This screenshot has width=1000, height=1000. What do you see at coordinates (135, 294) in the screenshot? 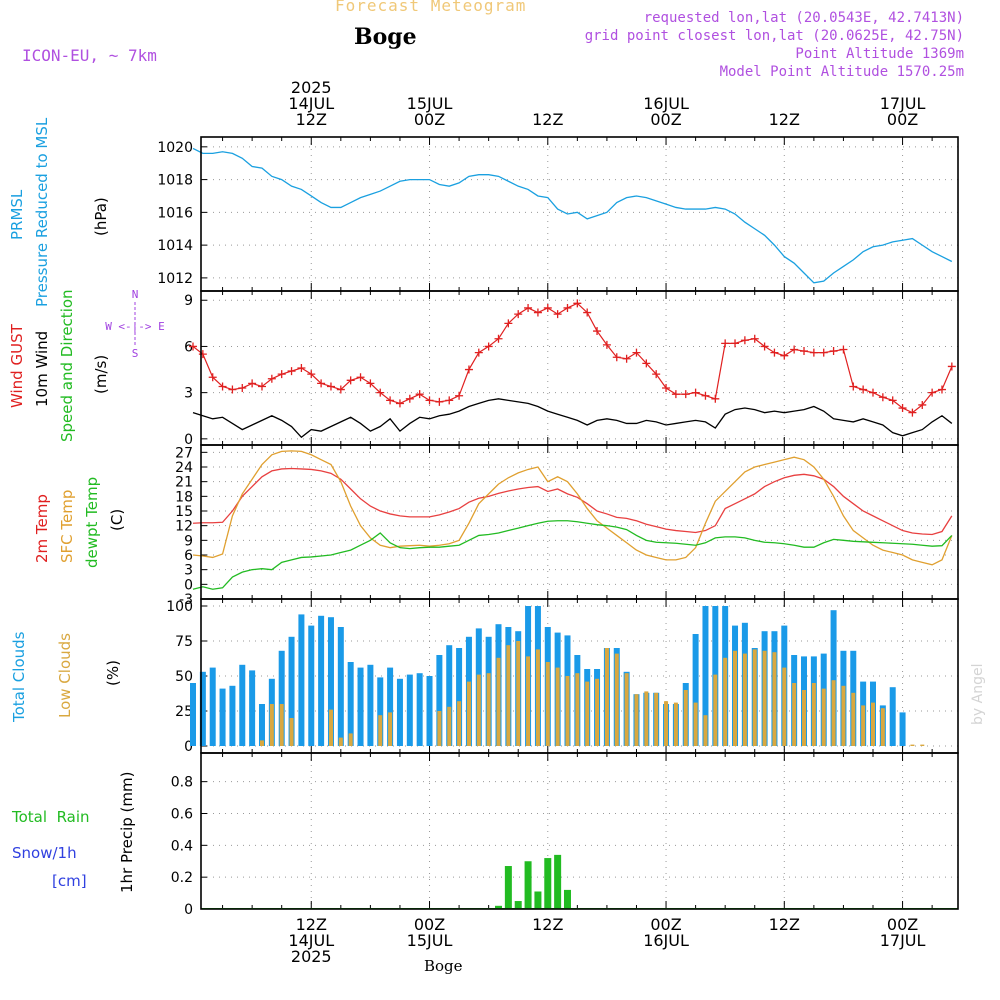
I see `wind-compass-north: N` at bounding box center [135, 294].